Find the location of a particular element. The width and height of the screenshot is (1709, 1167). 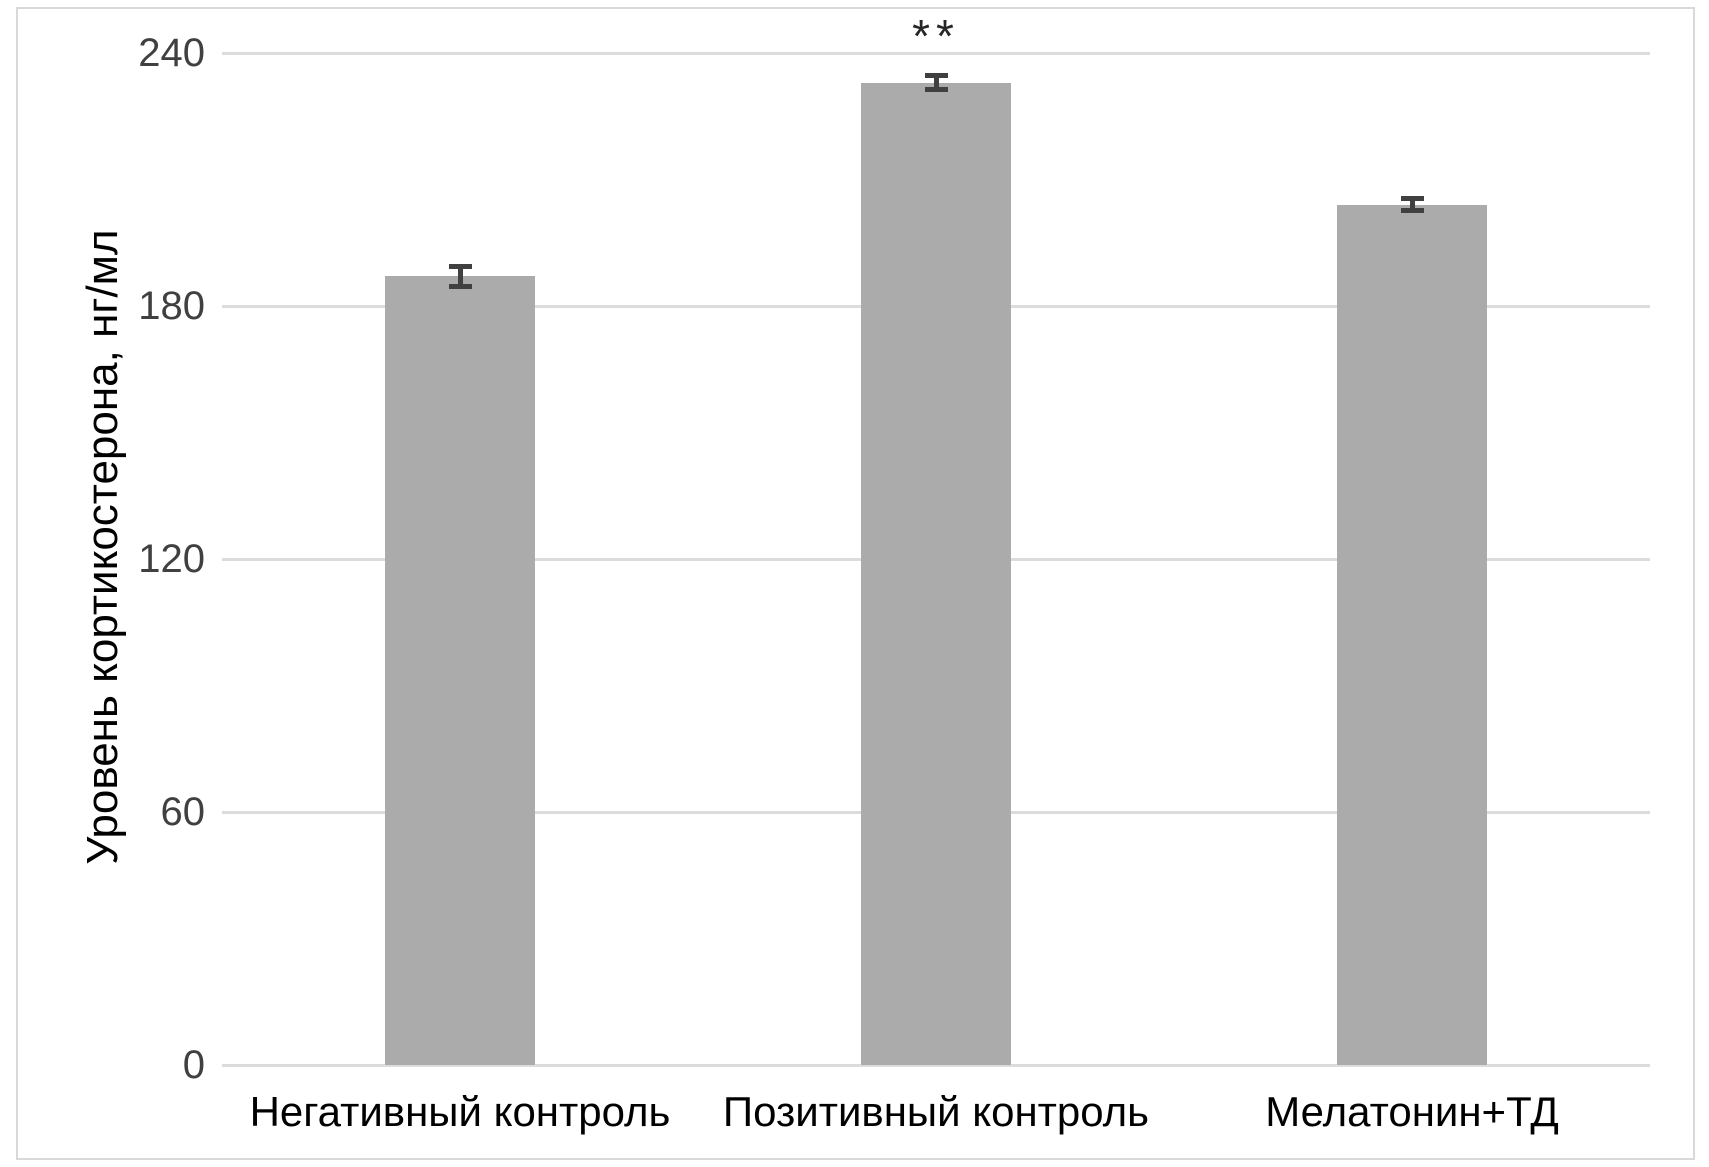

significance-annotation: ** is located at coordinates (936, 36).